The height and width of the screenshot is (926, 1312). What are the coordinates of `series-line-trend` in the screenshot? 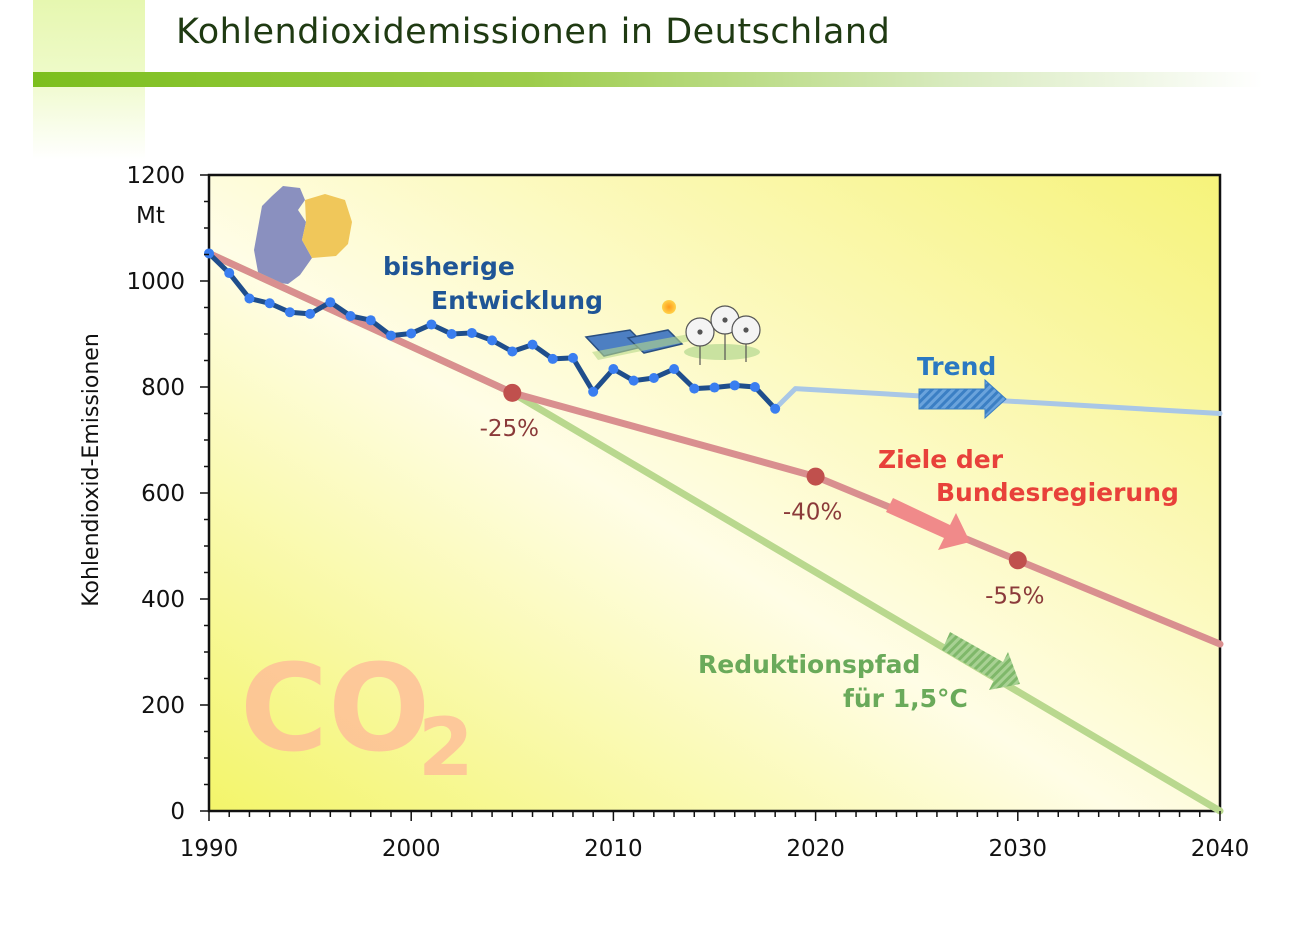 It's located at (997, 401).